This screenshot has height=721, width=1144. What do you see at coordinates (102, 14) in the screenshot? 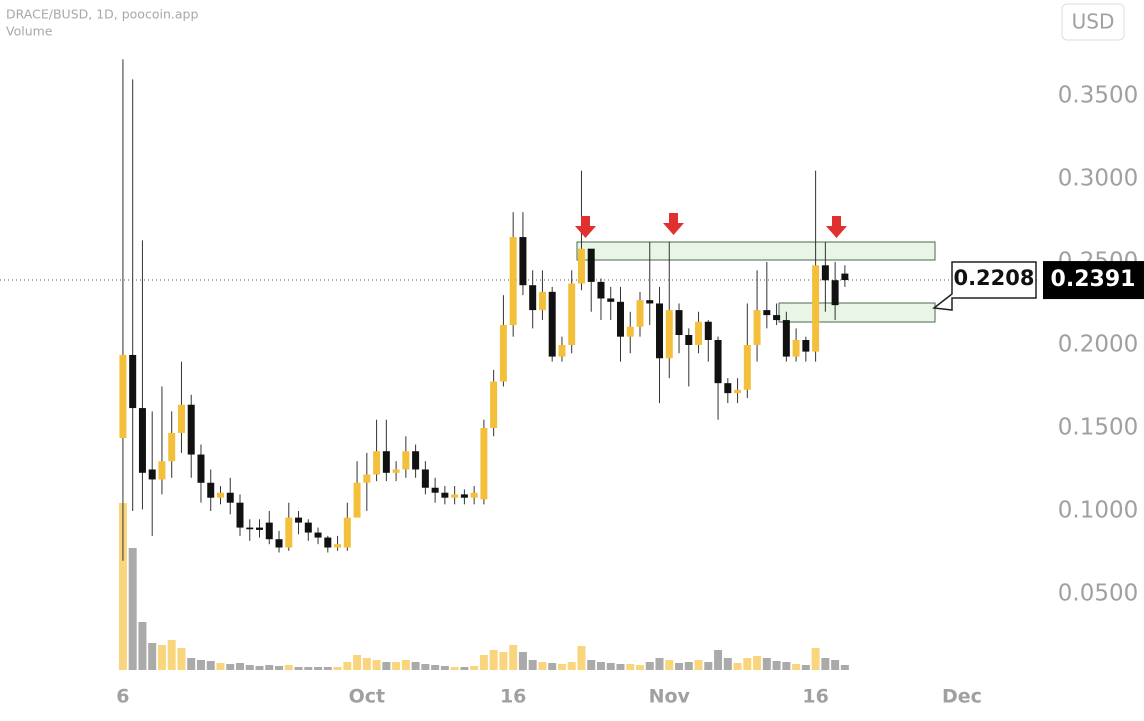
I see `chart-title: DRACE/BUSD, 1D, poocoin.app` at bounding box center [102, 14].